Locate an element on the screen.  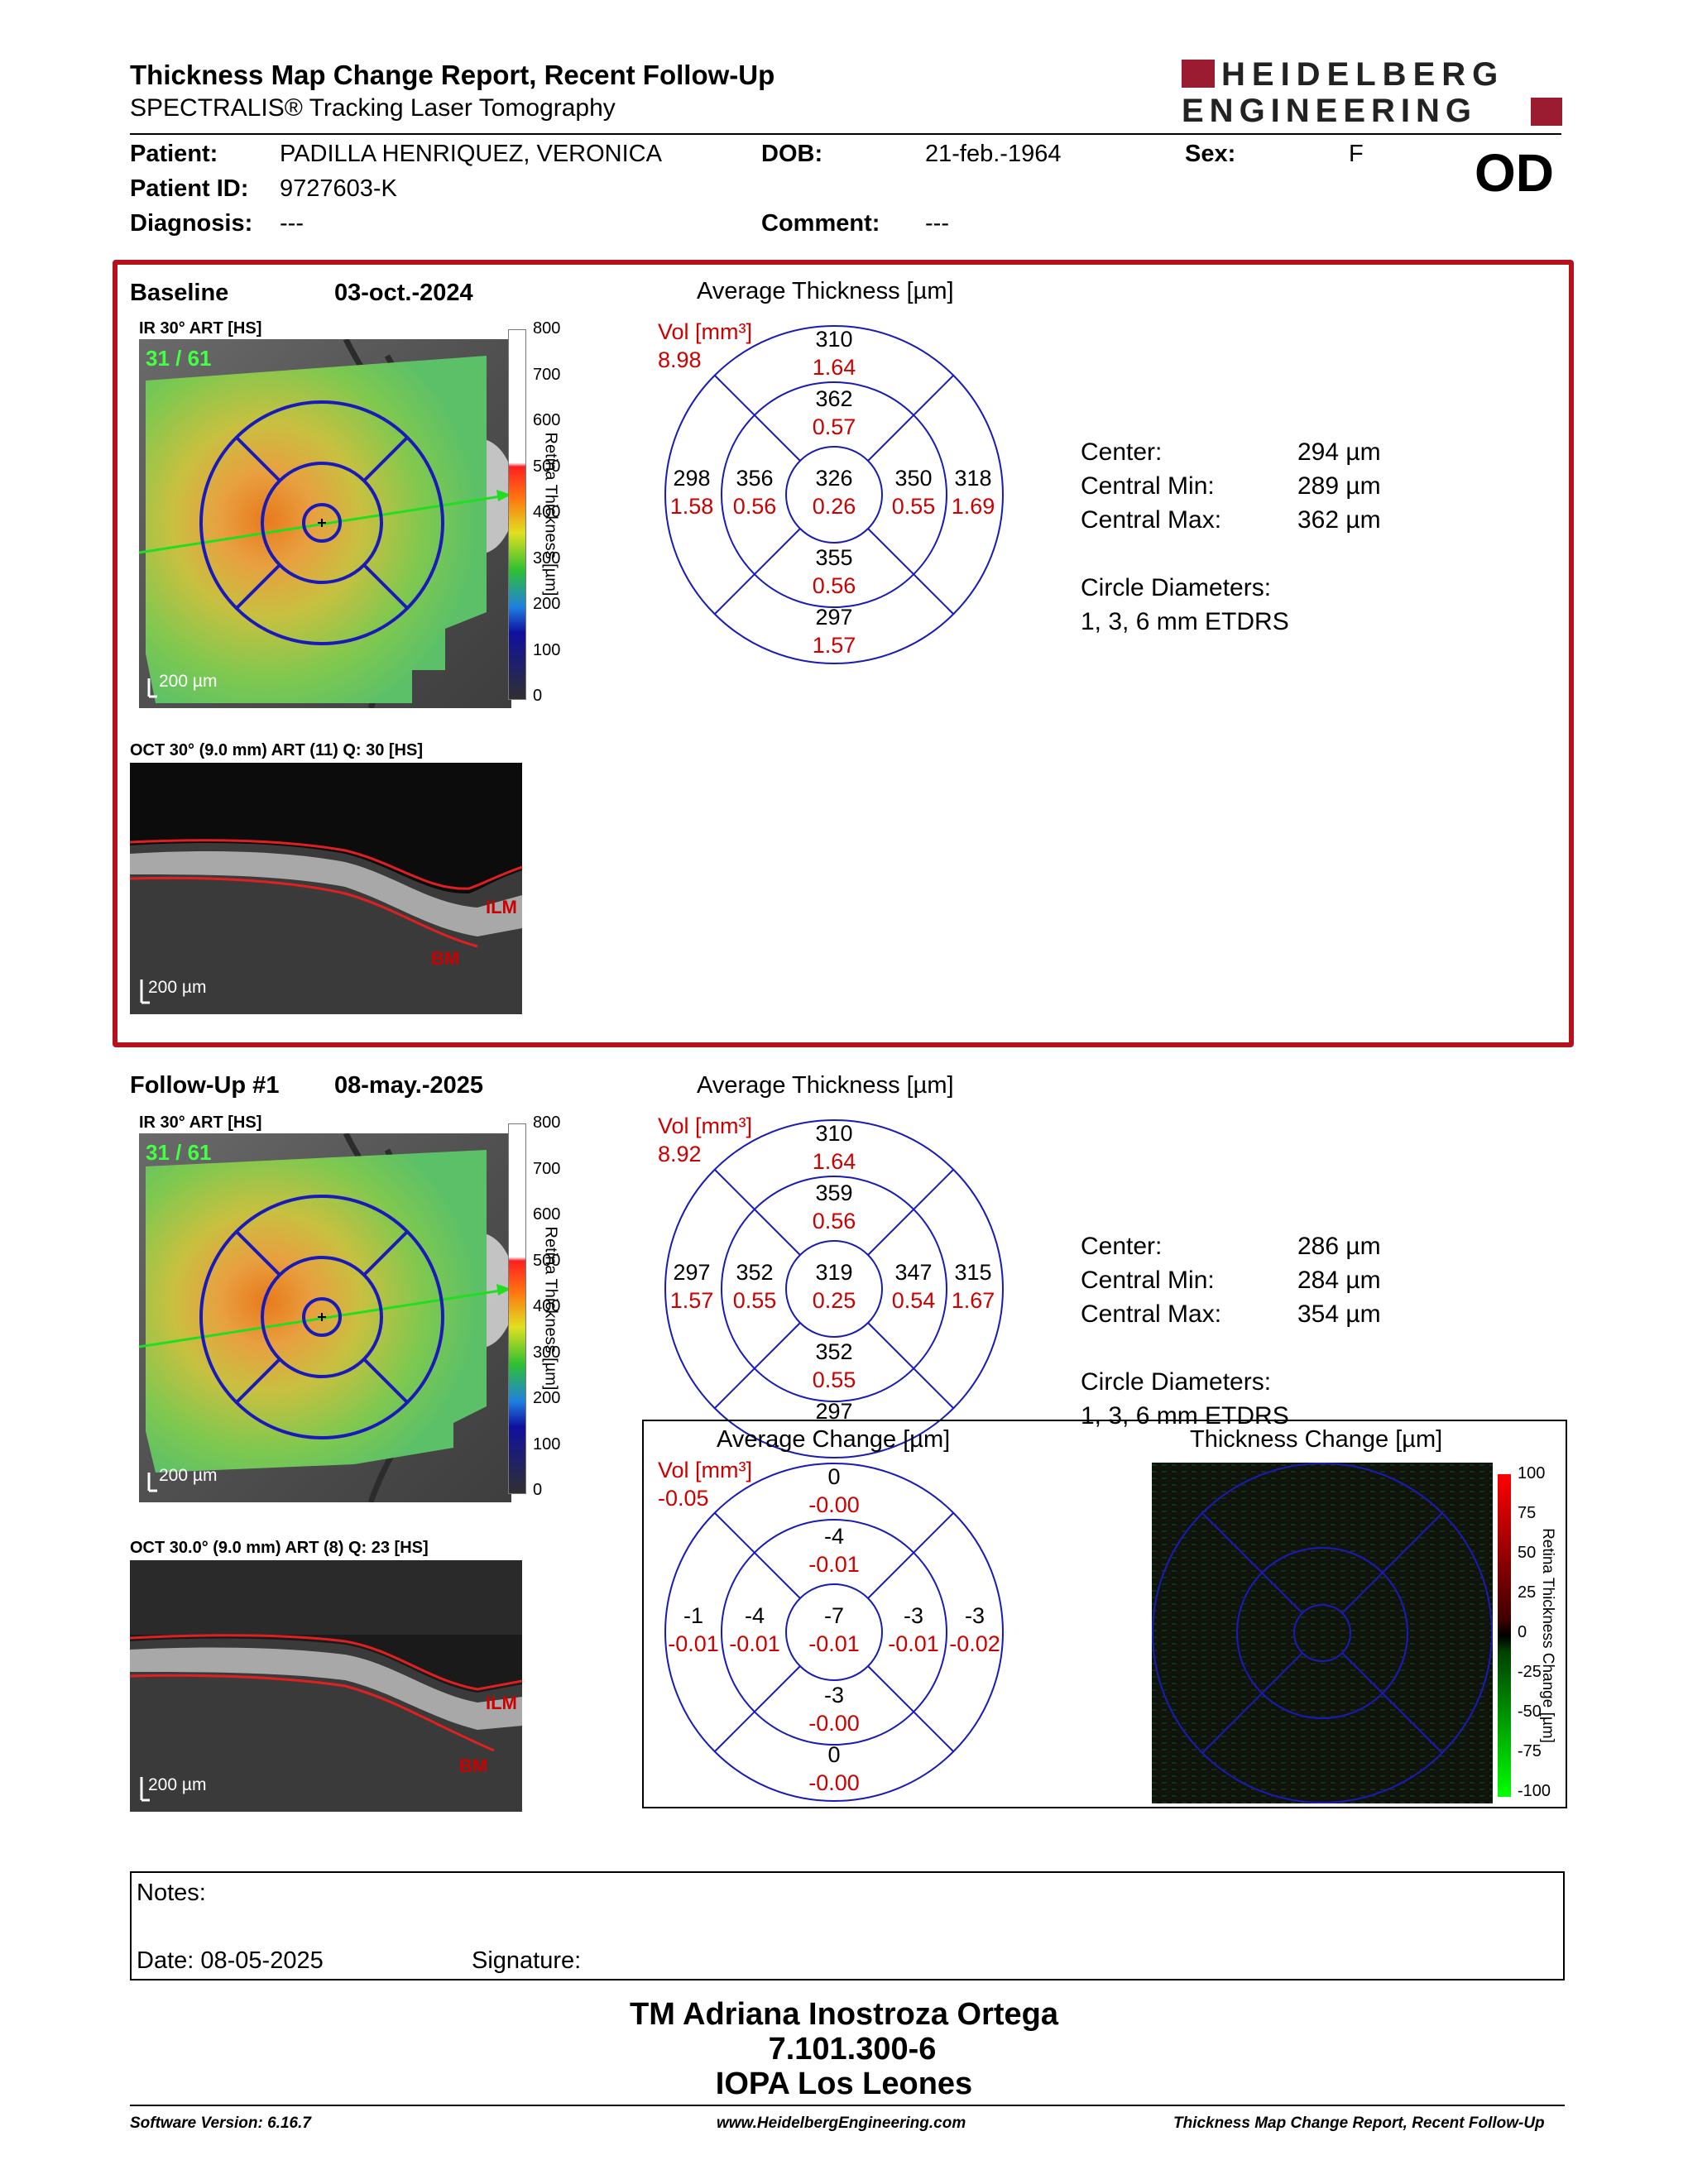
signer-name: TM Adriana Inostroza Ortega is located at coordinates (844, 2014).